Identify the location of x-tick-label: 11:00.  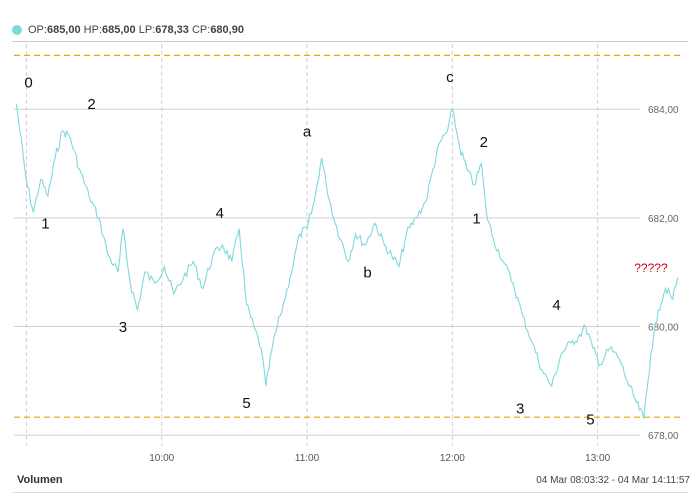
(307, 458).